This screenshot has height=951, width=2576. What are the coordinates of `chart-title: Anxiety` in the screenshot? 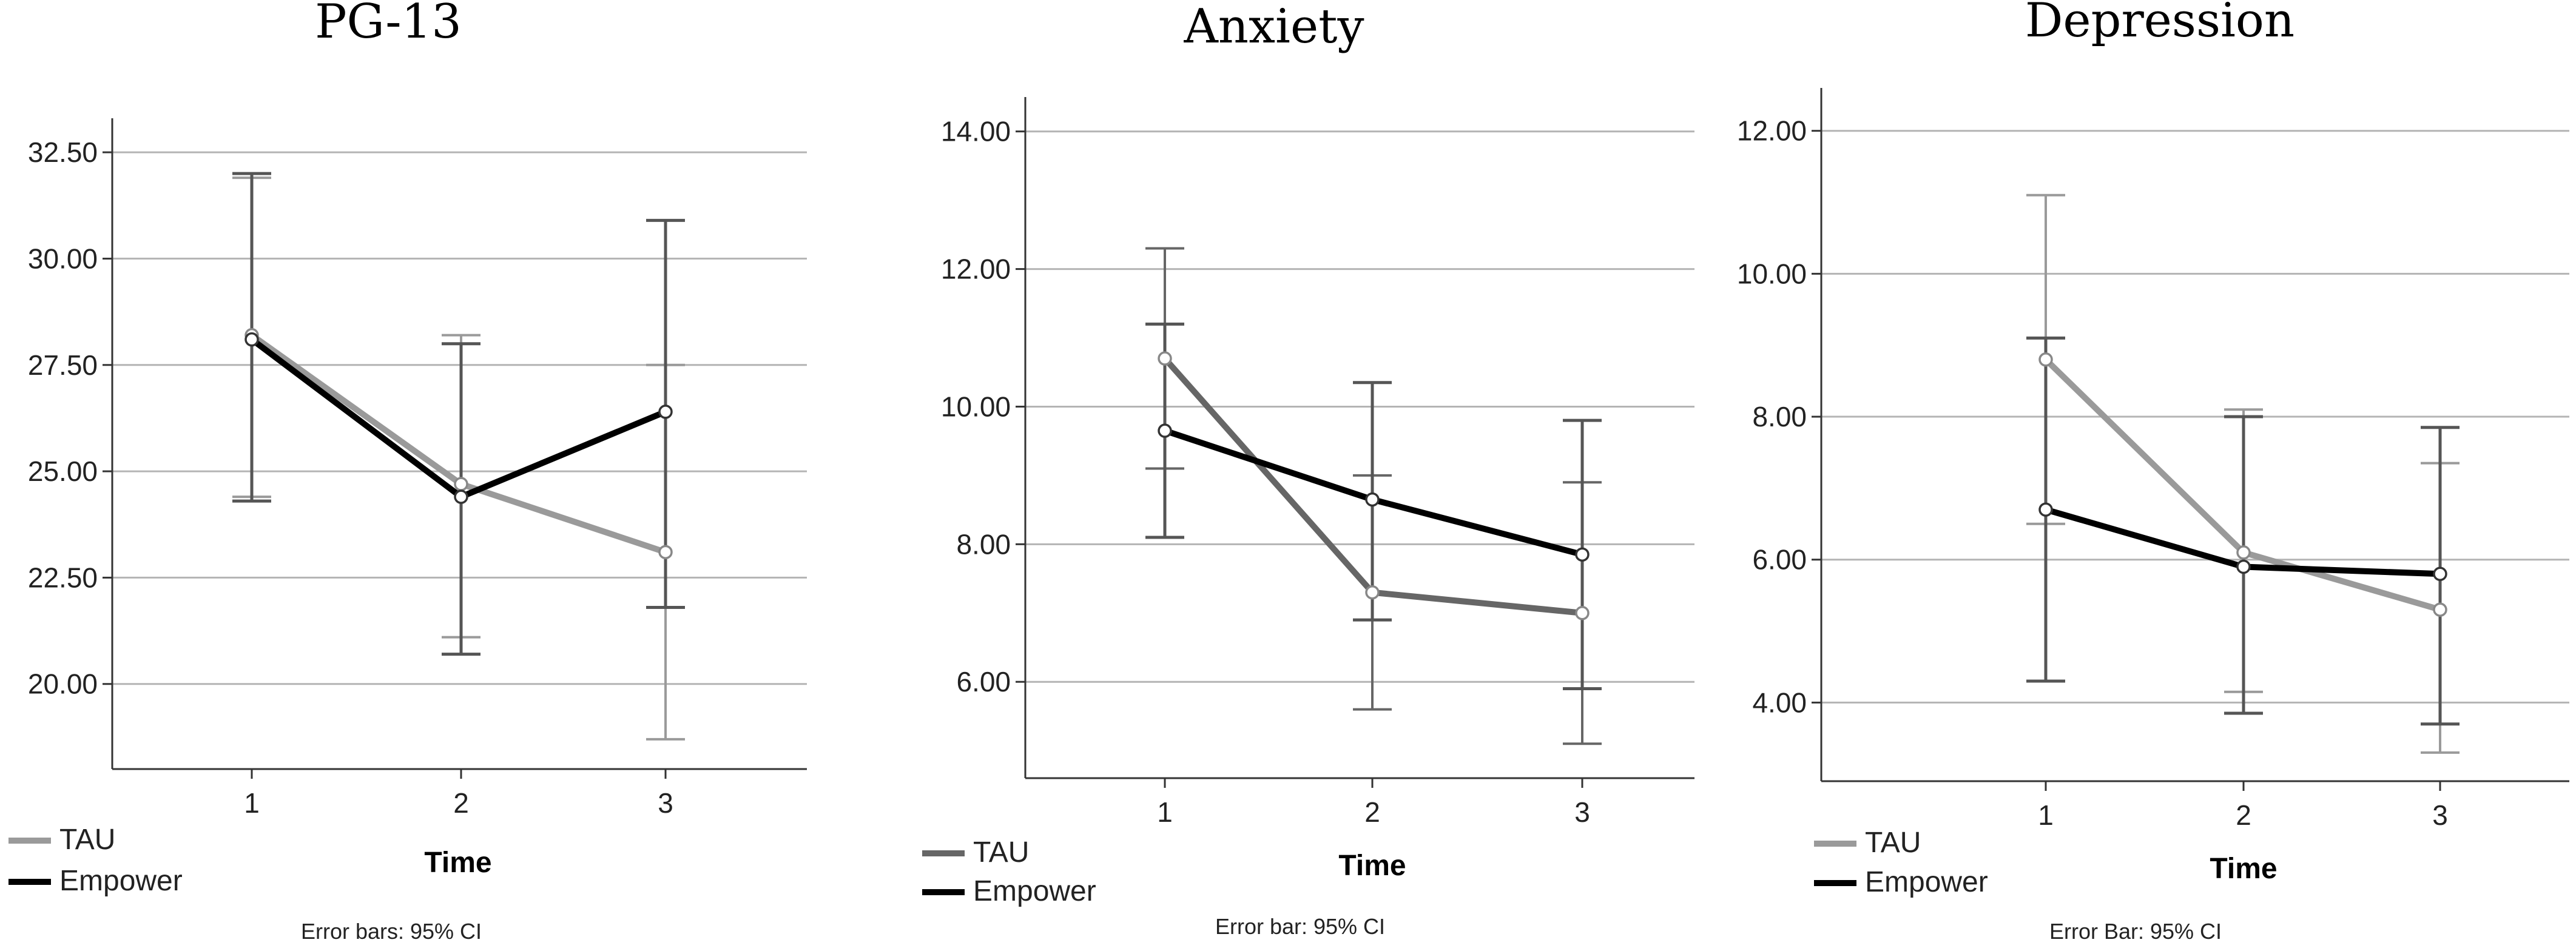 It's located at (1274, 27).